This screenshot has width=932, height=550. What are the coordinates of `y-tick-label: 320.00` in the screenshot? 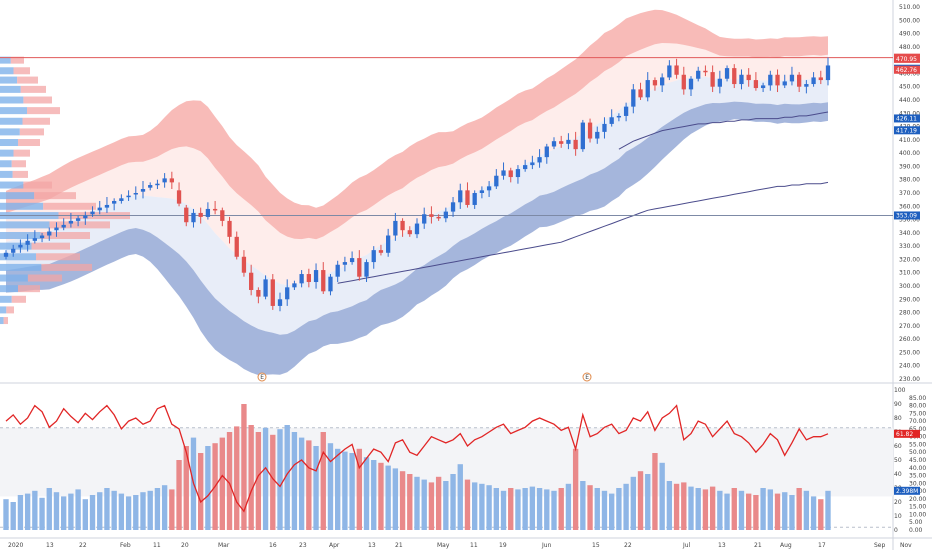 It's located at (909, 259).